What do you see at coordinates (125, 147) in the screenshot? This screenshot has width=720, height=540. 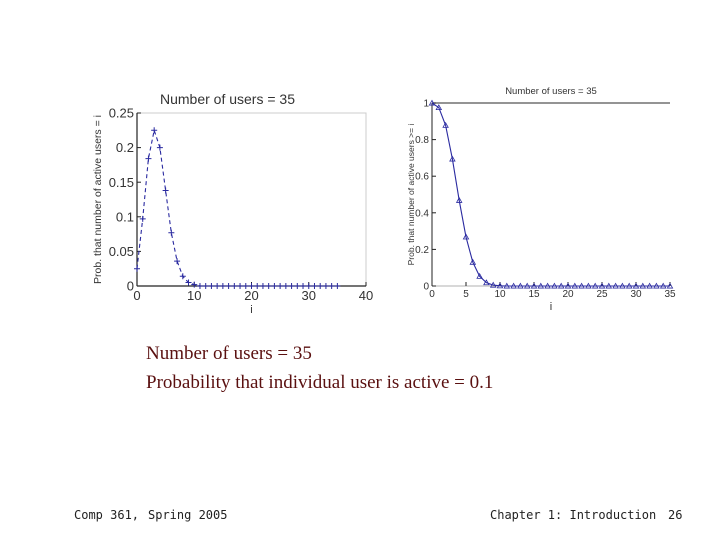 I see `y-tick-label: 0.2` at bounding box center [125, 147].